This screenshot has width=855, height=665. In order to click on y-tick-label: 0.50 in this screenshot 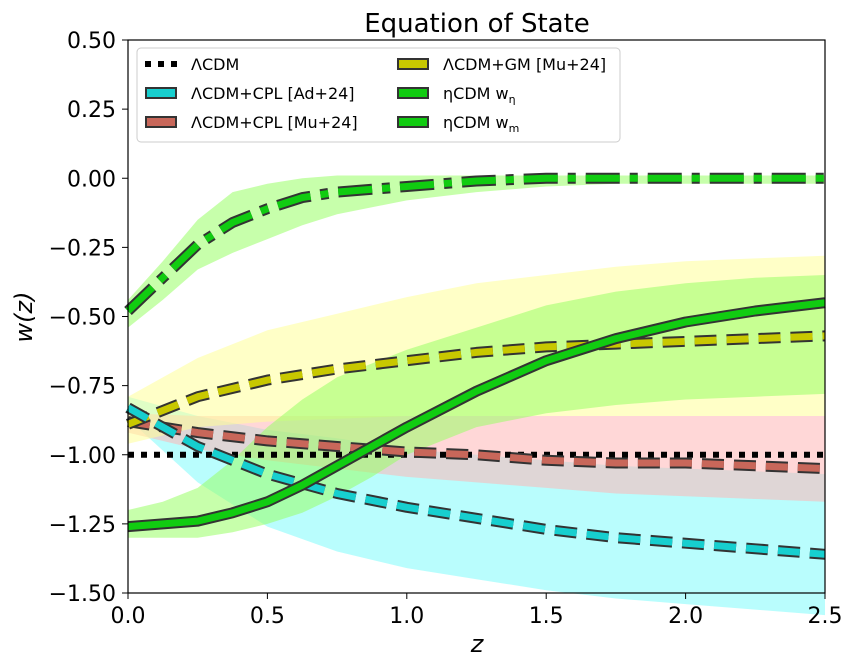, I will do `click(91, 41)`.